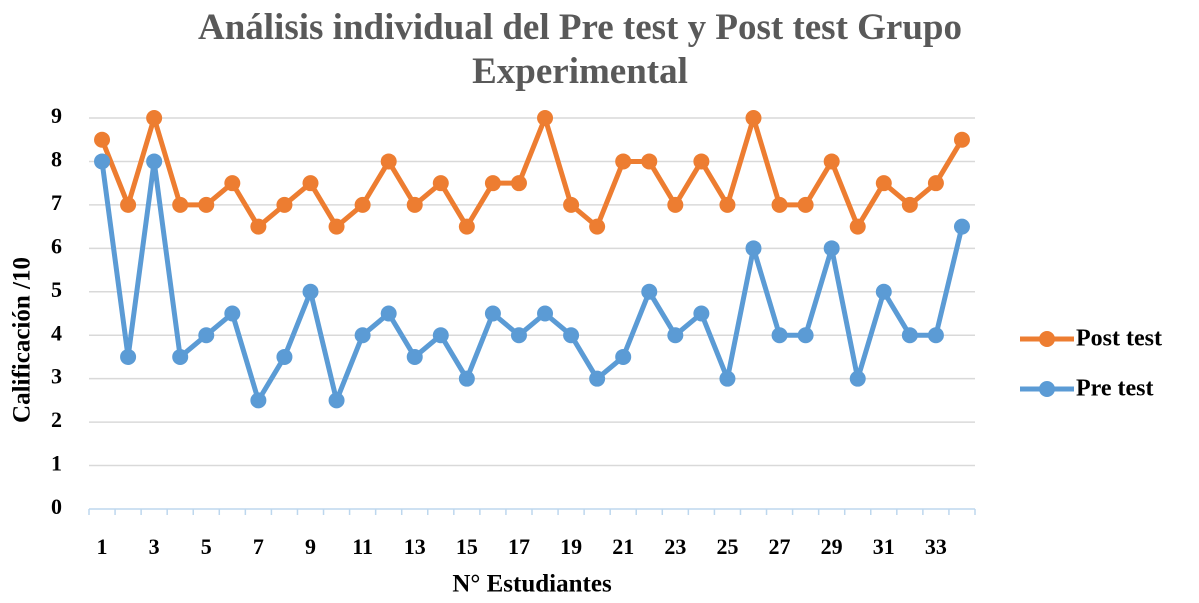 This screenshot has height=603, width=1199. I want to click on y-tick-label: 4, so click(56, 332).